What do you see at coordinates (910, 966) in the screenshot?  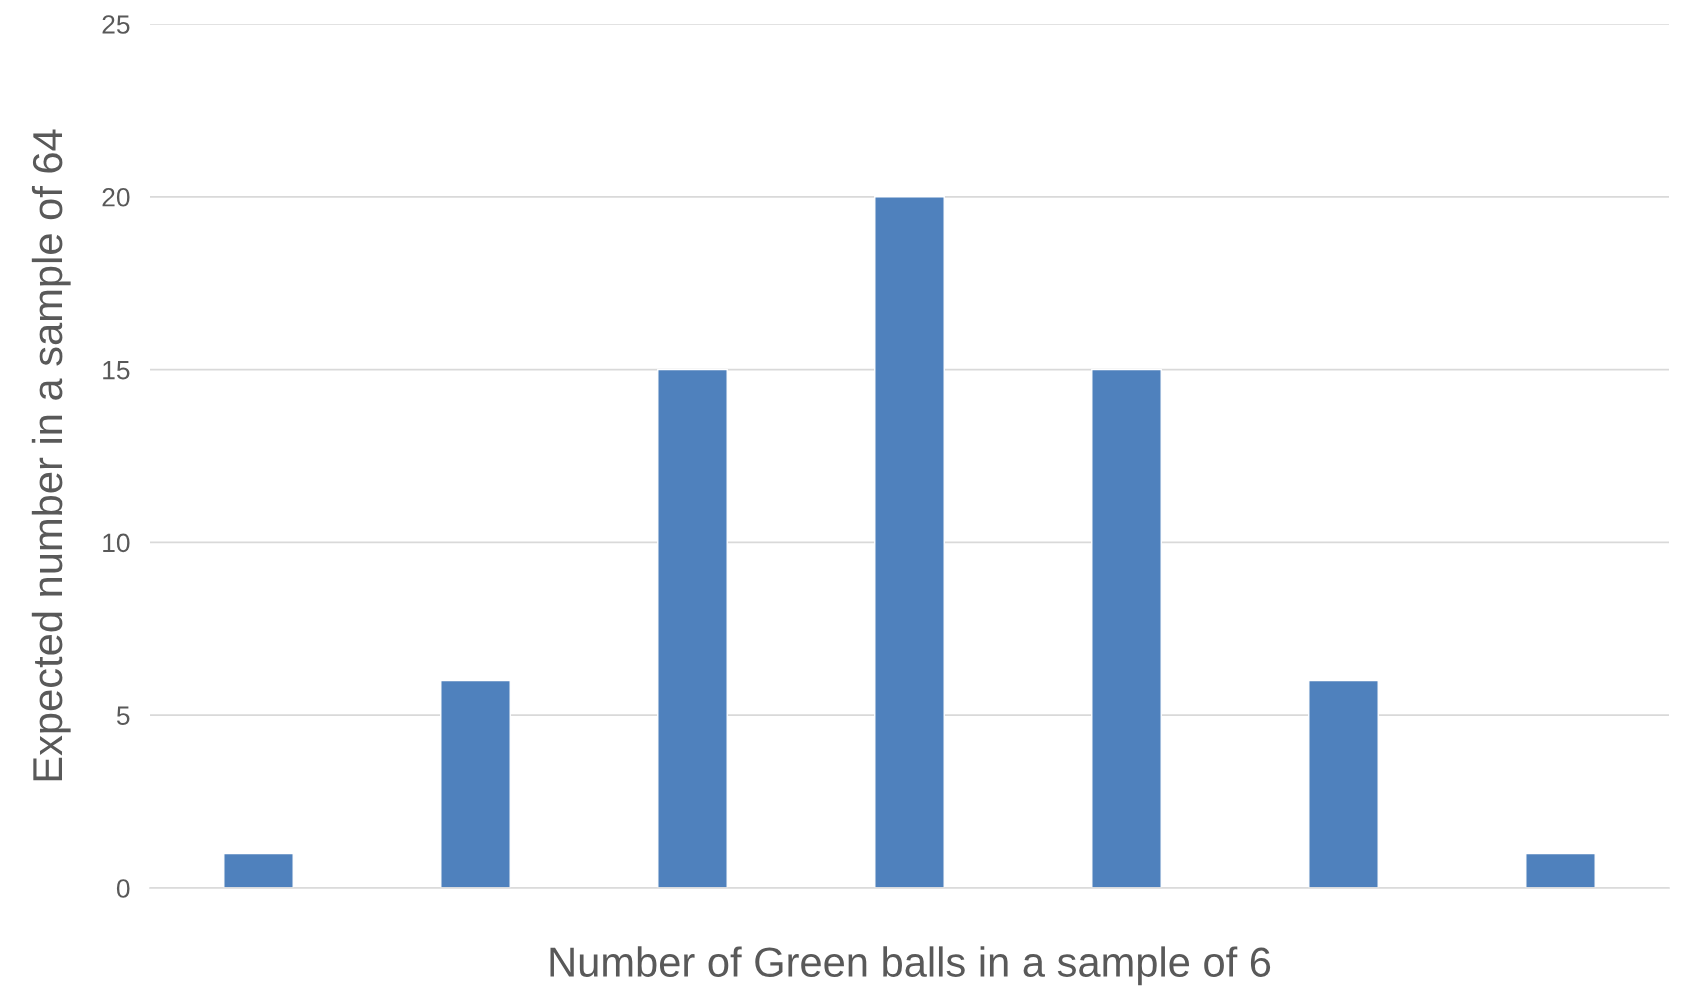 I see `x-axis-title: Number of Green balls in a sample of 6` at bounding box center [910, 966].